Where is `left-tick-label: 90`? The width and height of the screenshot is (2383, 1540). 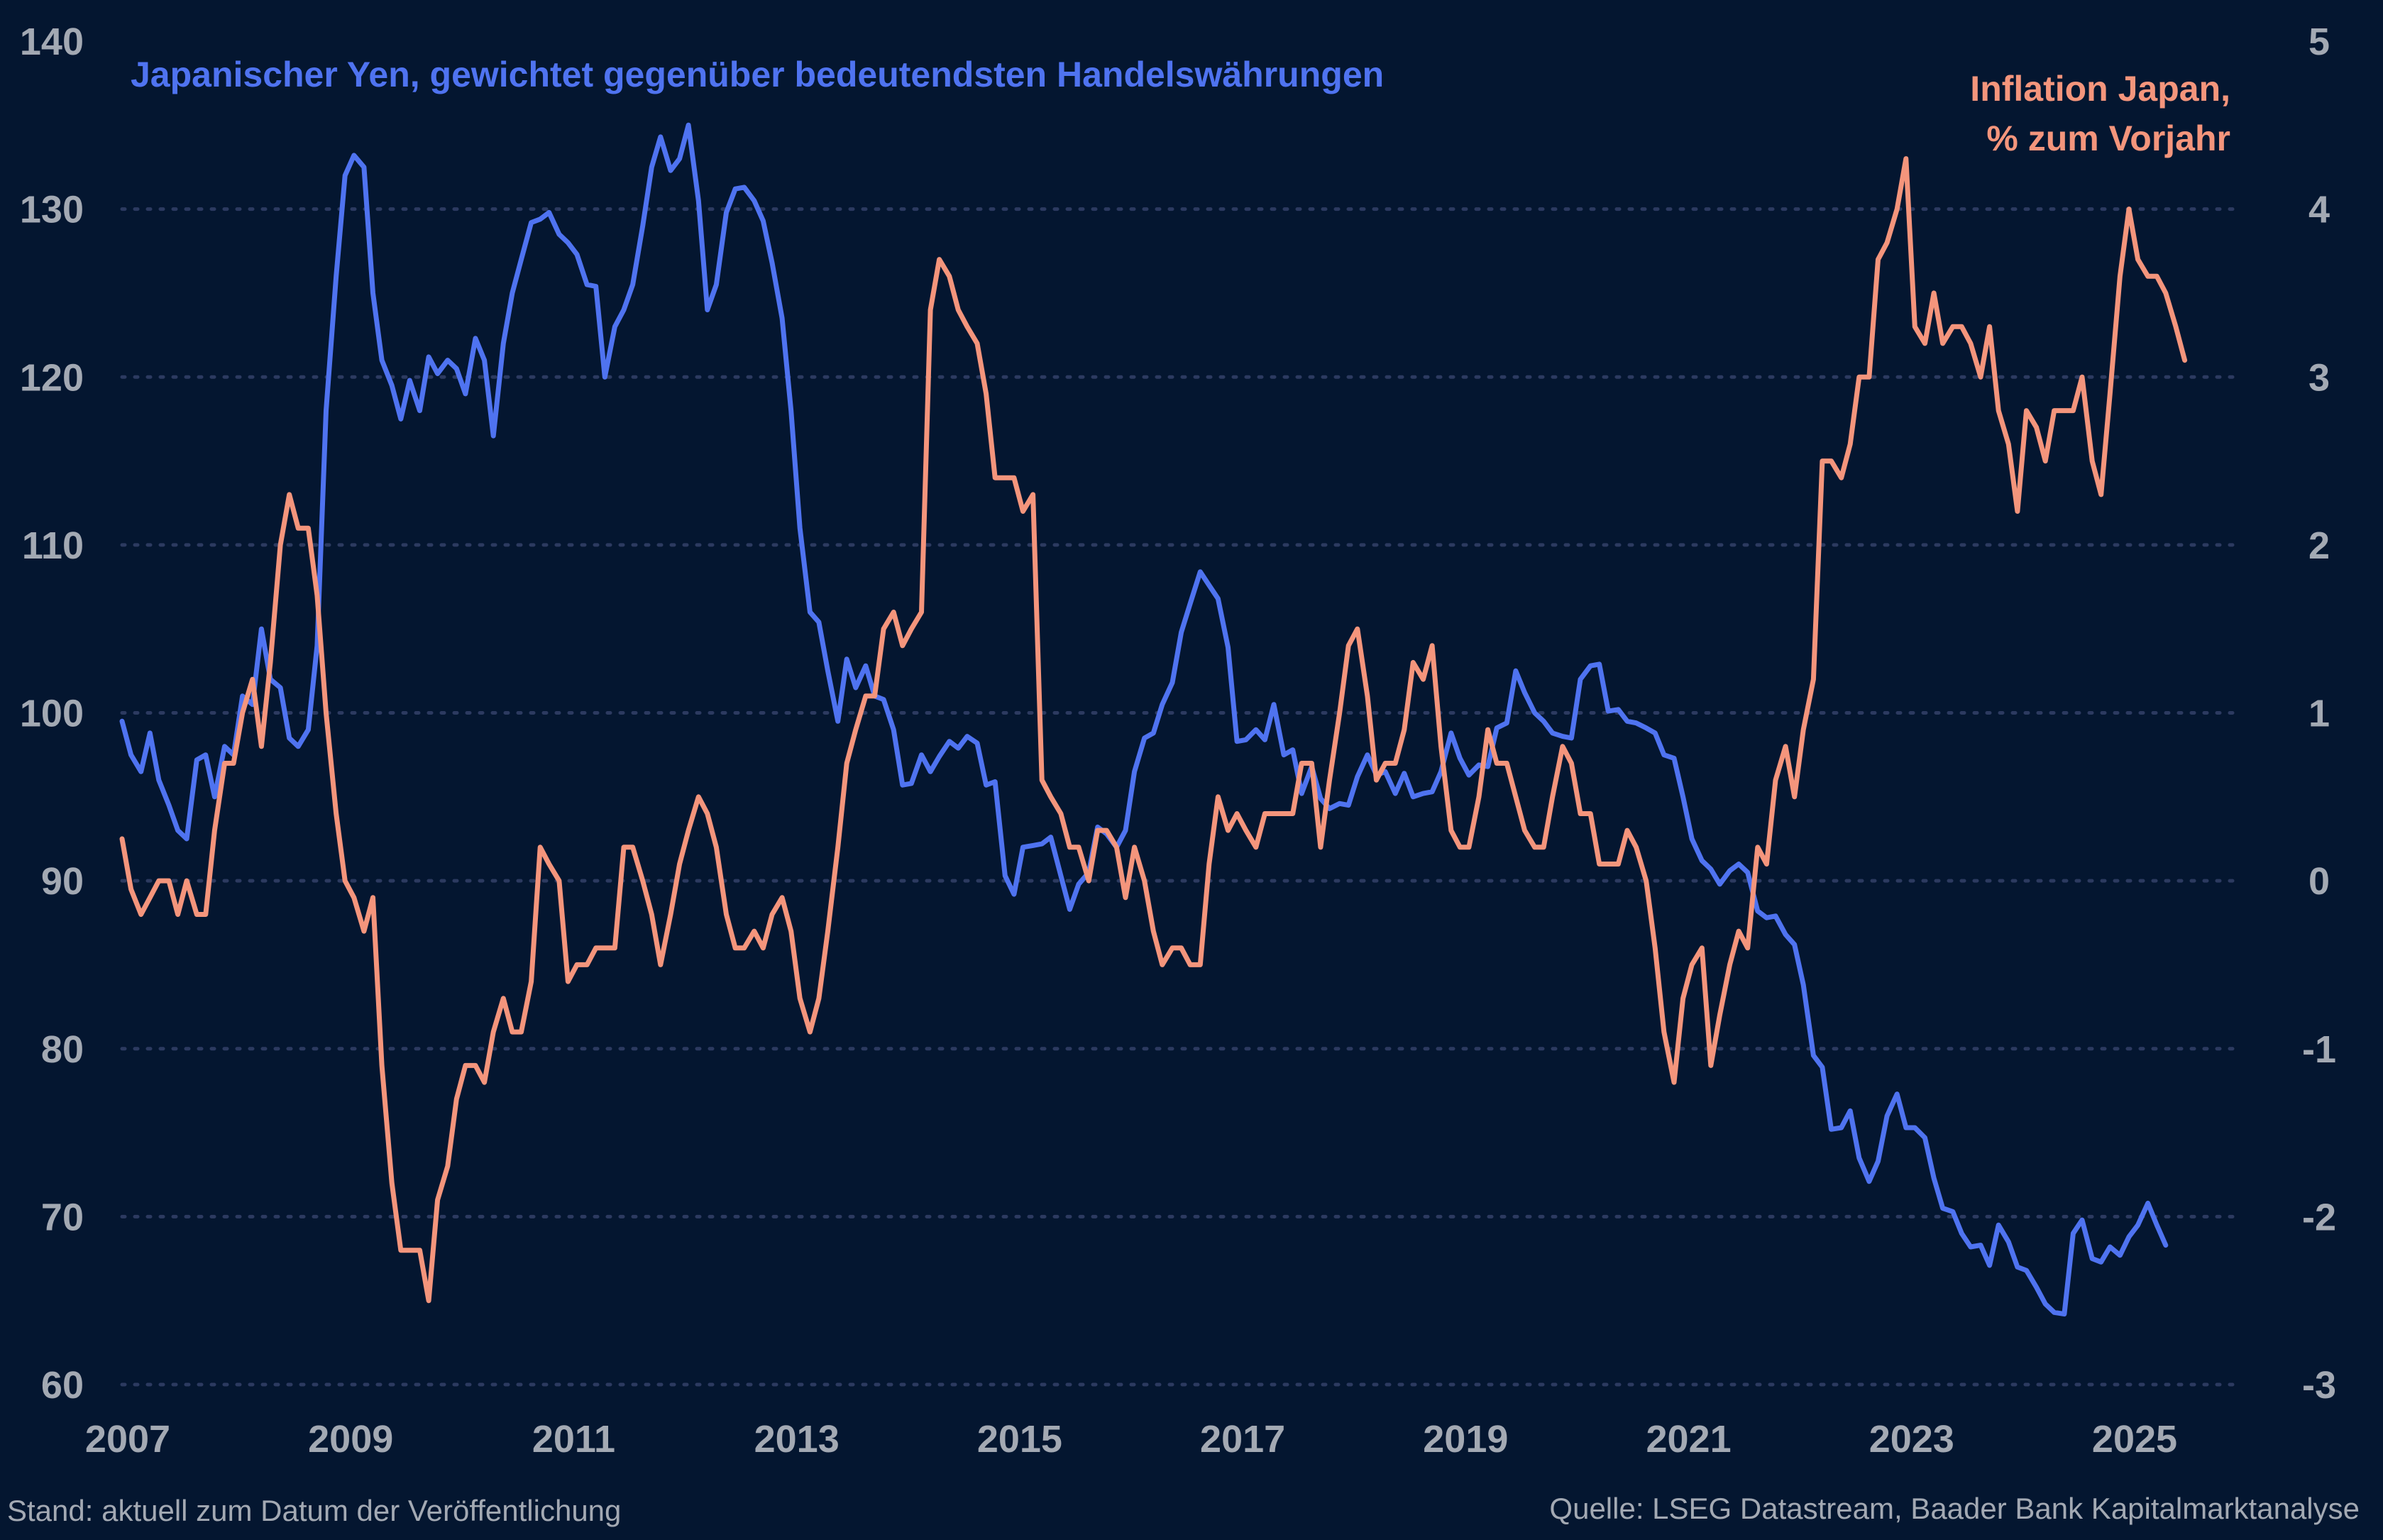 left-tick-label: 90 is located at coordinates (62, 882).